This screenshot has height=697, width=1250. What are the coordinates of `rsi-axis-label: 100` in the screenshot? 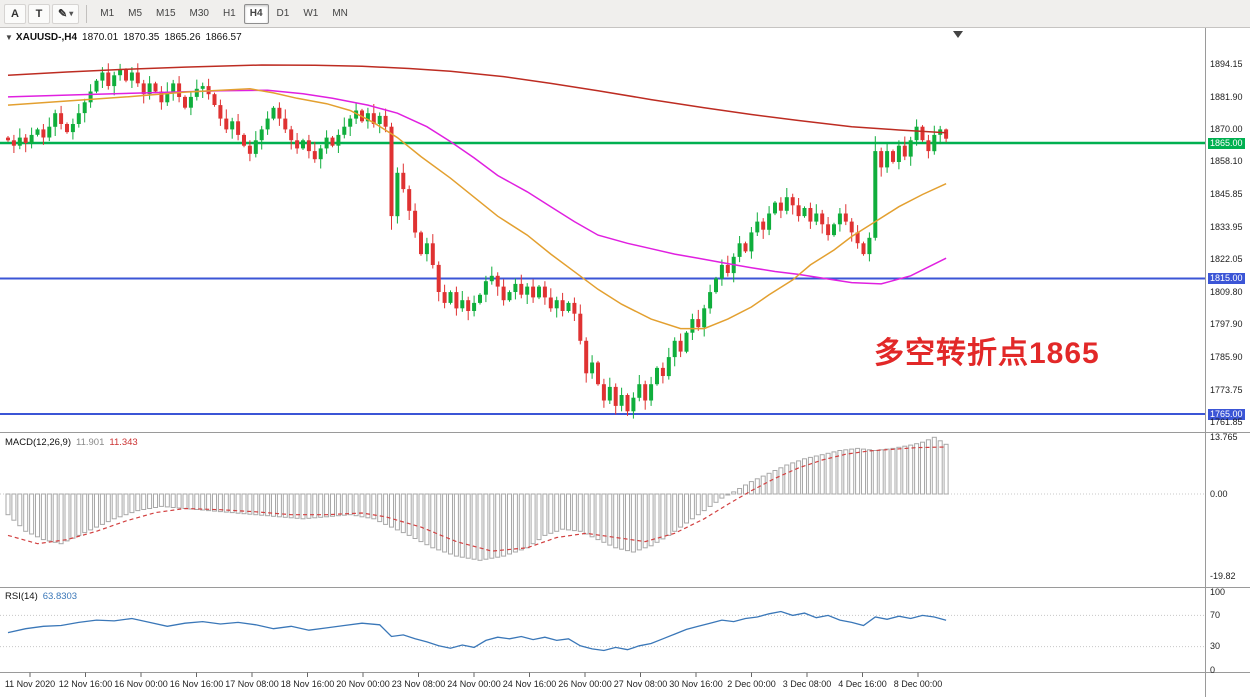 It's located at (1218, 591).